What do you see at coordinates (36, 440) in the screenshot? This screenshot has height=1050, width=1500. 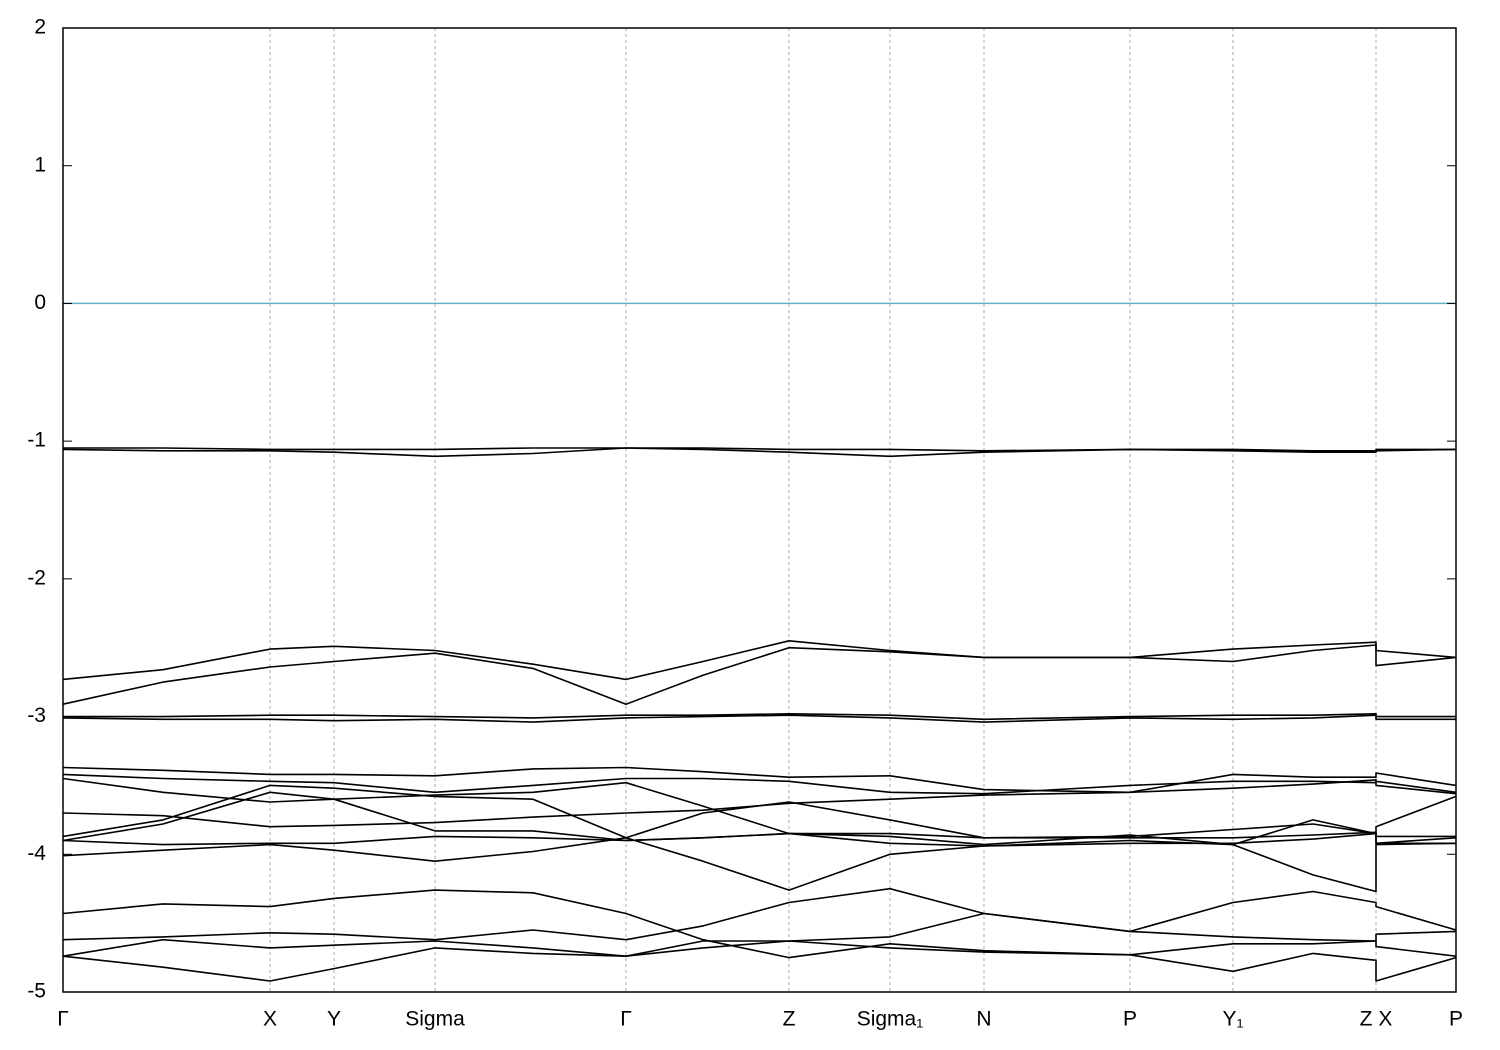 I see `y-tick-label: -1` at bounding box center [36, 440].